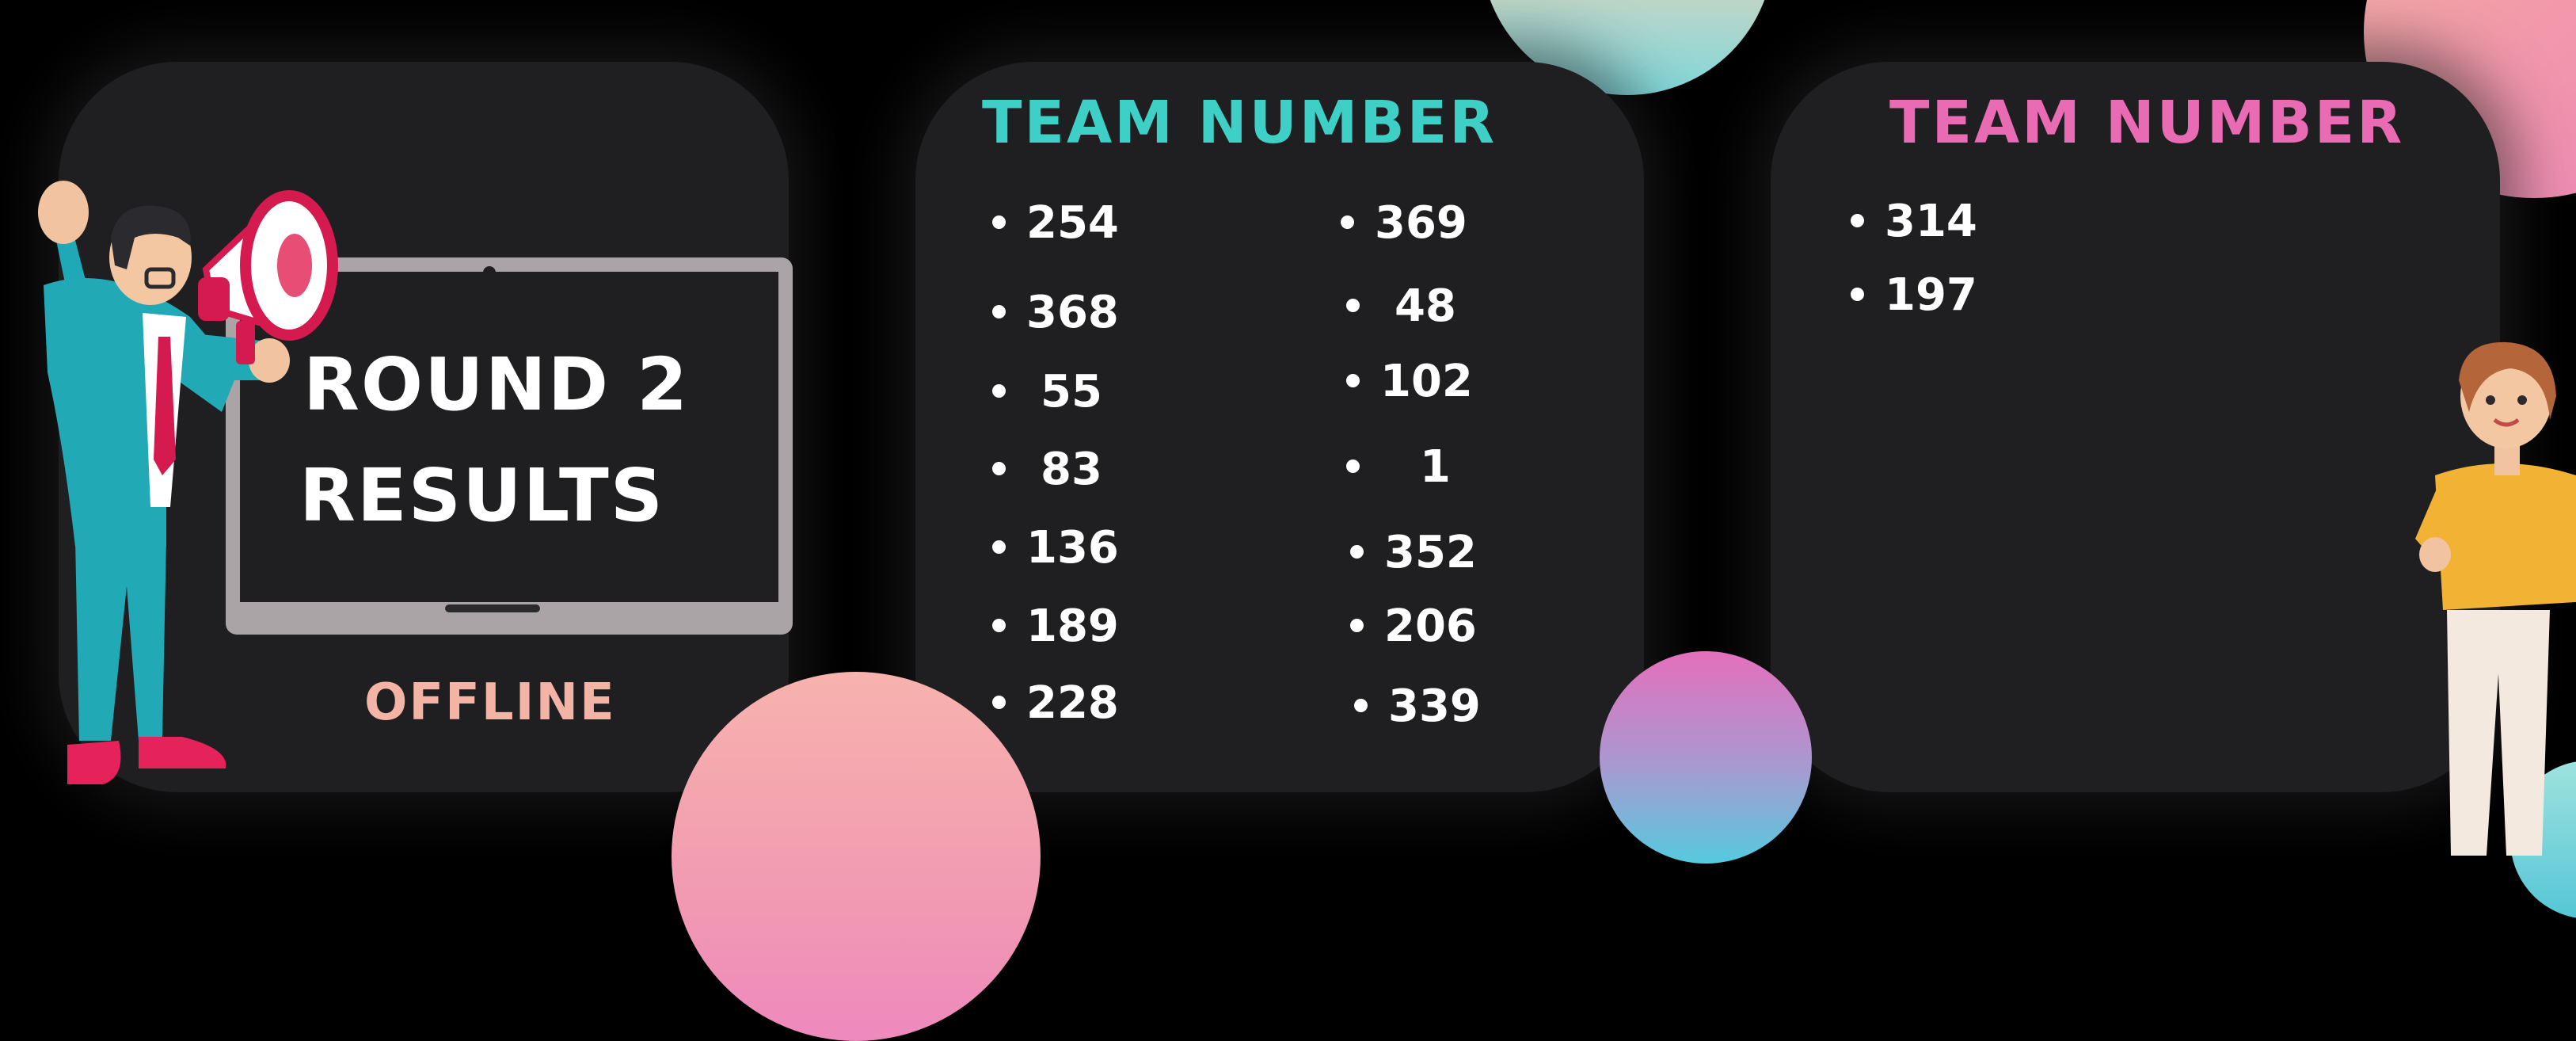  Describe the element at coordinates (1055, 703) in the screenshot. I see `team-number-item: 228` at that location.